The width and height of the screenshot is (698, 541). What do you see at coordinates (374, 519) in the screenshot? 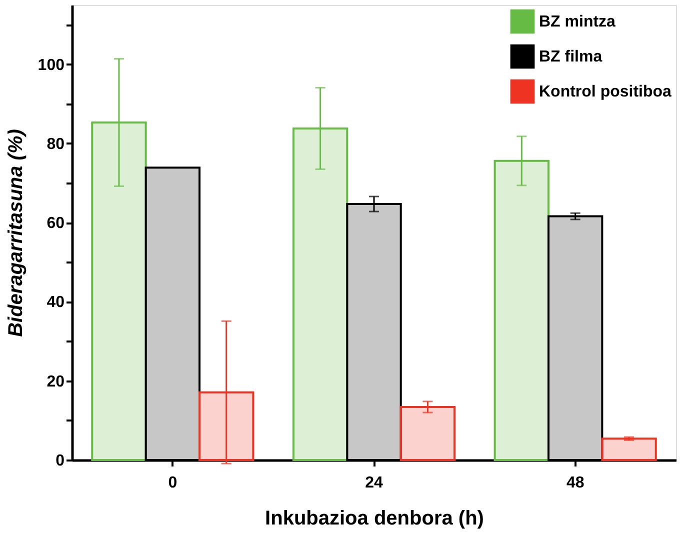
I see `x-axis-title: Inkubazioa denbora (h)` at bounding box center [374, 519].